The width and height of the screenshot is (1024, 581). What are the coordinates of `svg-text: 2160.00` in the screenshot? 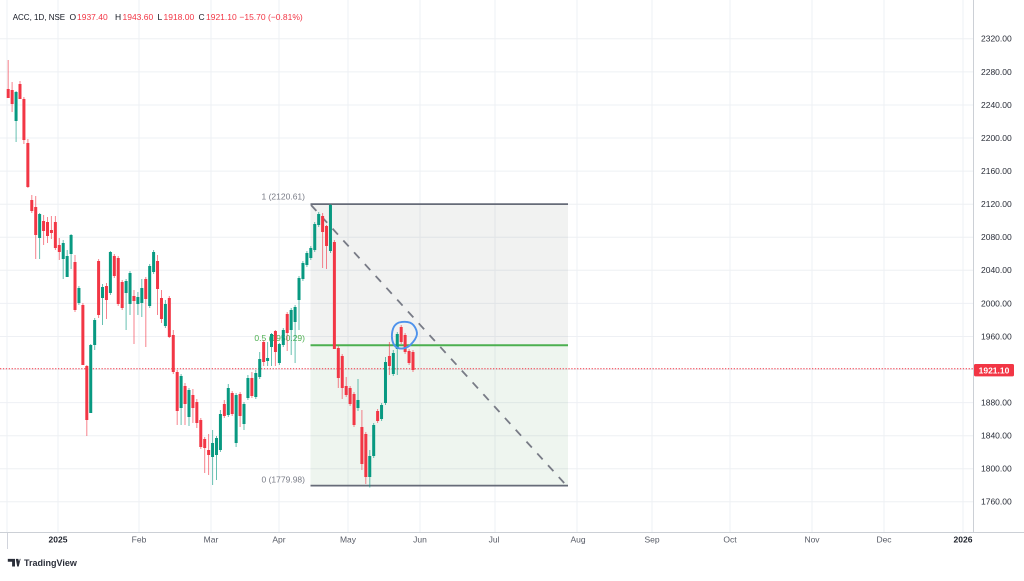 It's located at (996, 171).